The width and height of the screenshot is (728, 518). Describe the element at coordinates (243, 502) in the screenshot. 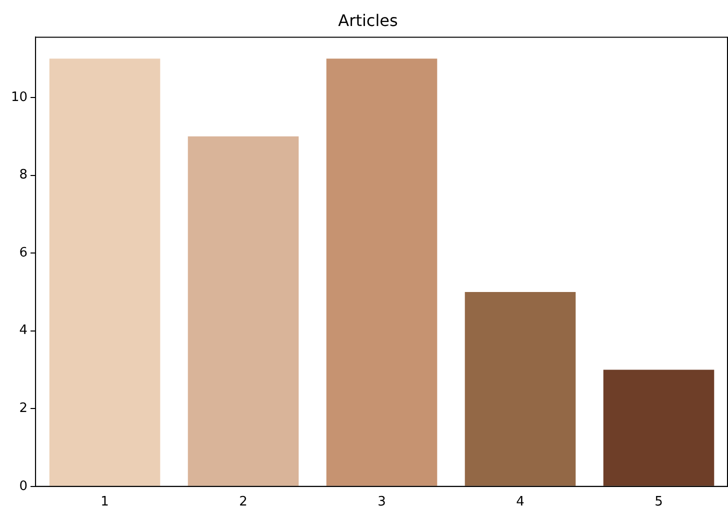

I see `x-tick-label: 2` at that location.